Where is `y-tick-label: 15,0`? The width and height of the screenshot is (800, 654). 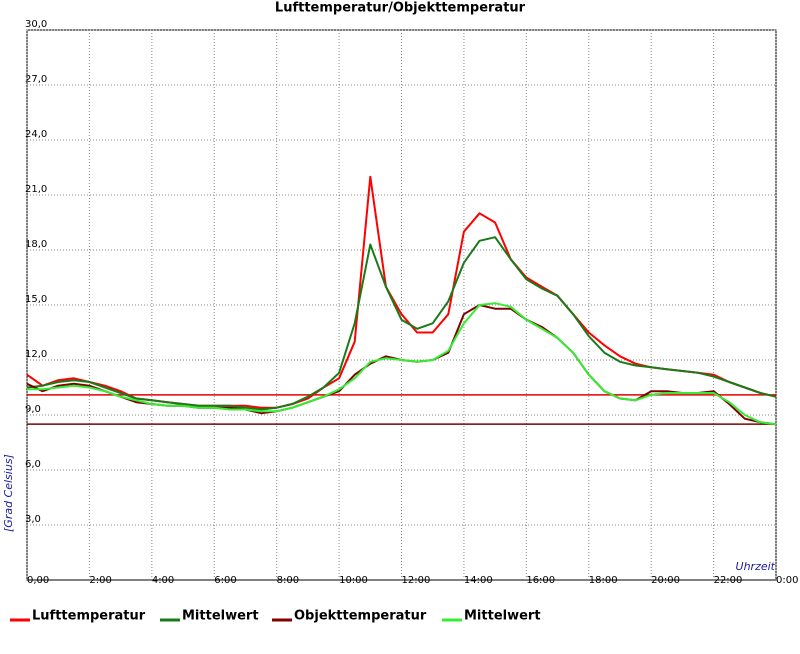
y-tick-label: 15,0 is located at coordinates (36, 299).